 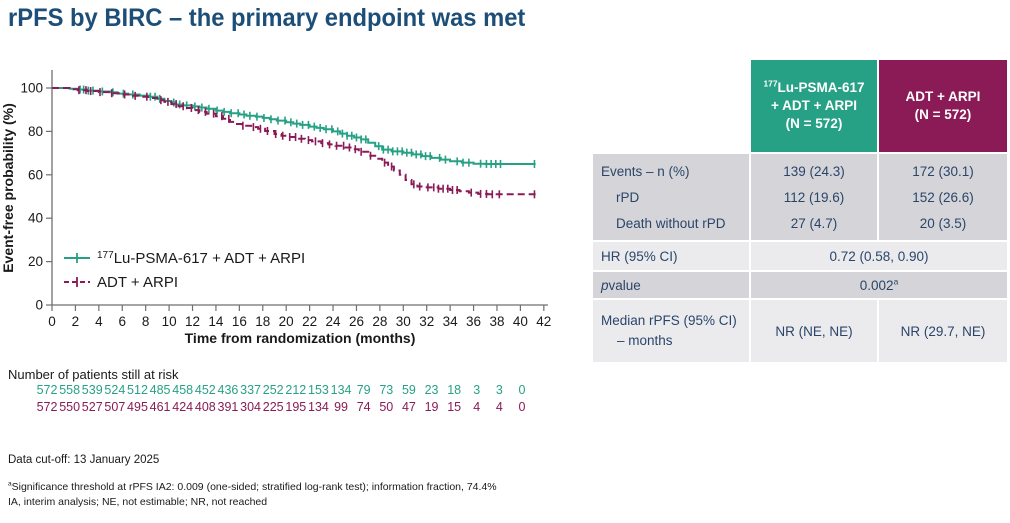 I want to click on svg-text: 12, so click(x=192, y=321).